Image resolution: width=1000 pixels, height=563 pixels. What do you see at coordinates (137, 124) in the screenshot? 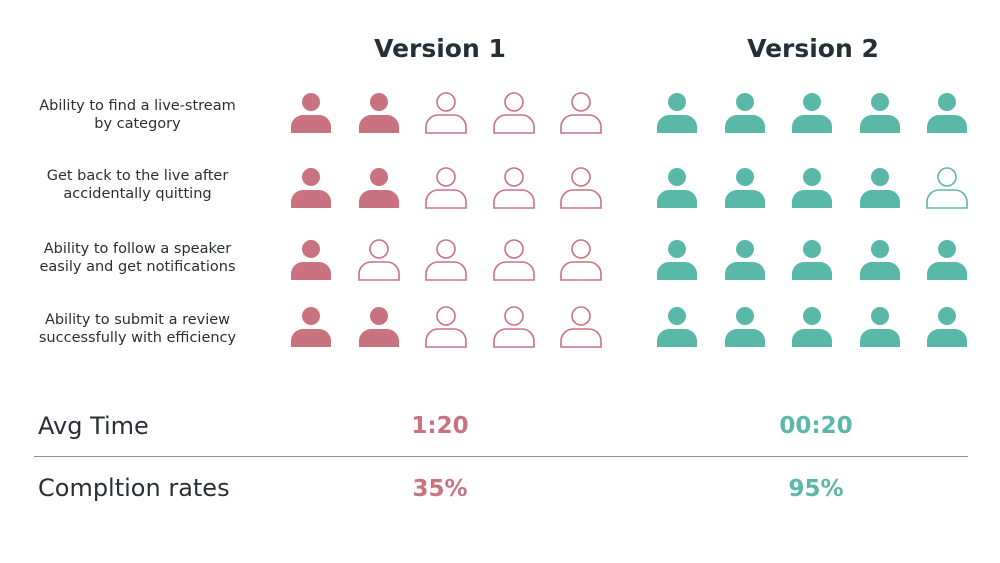
I see `task-label-1-line2: by category` at bounding box center [137, 124].